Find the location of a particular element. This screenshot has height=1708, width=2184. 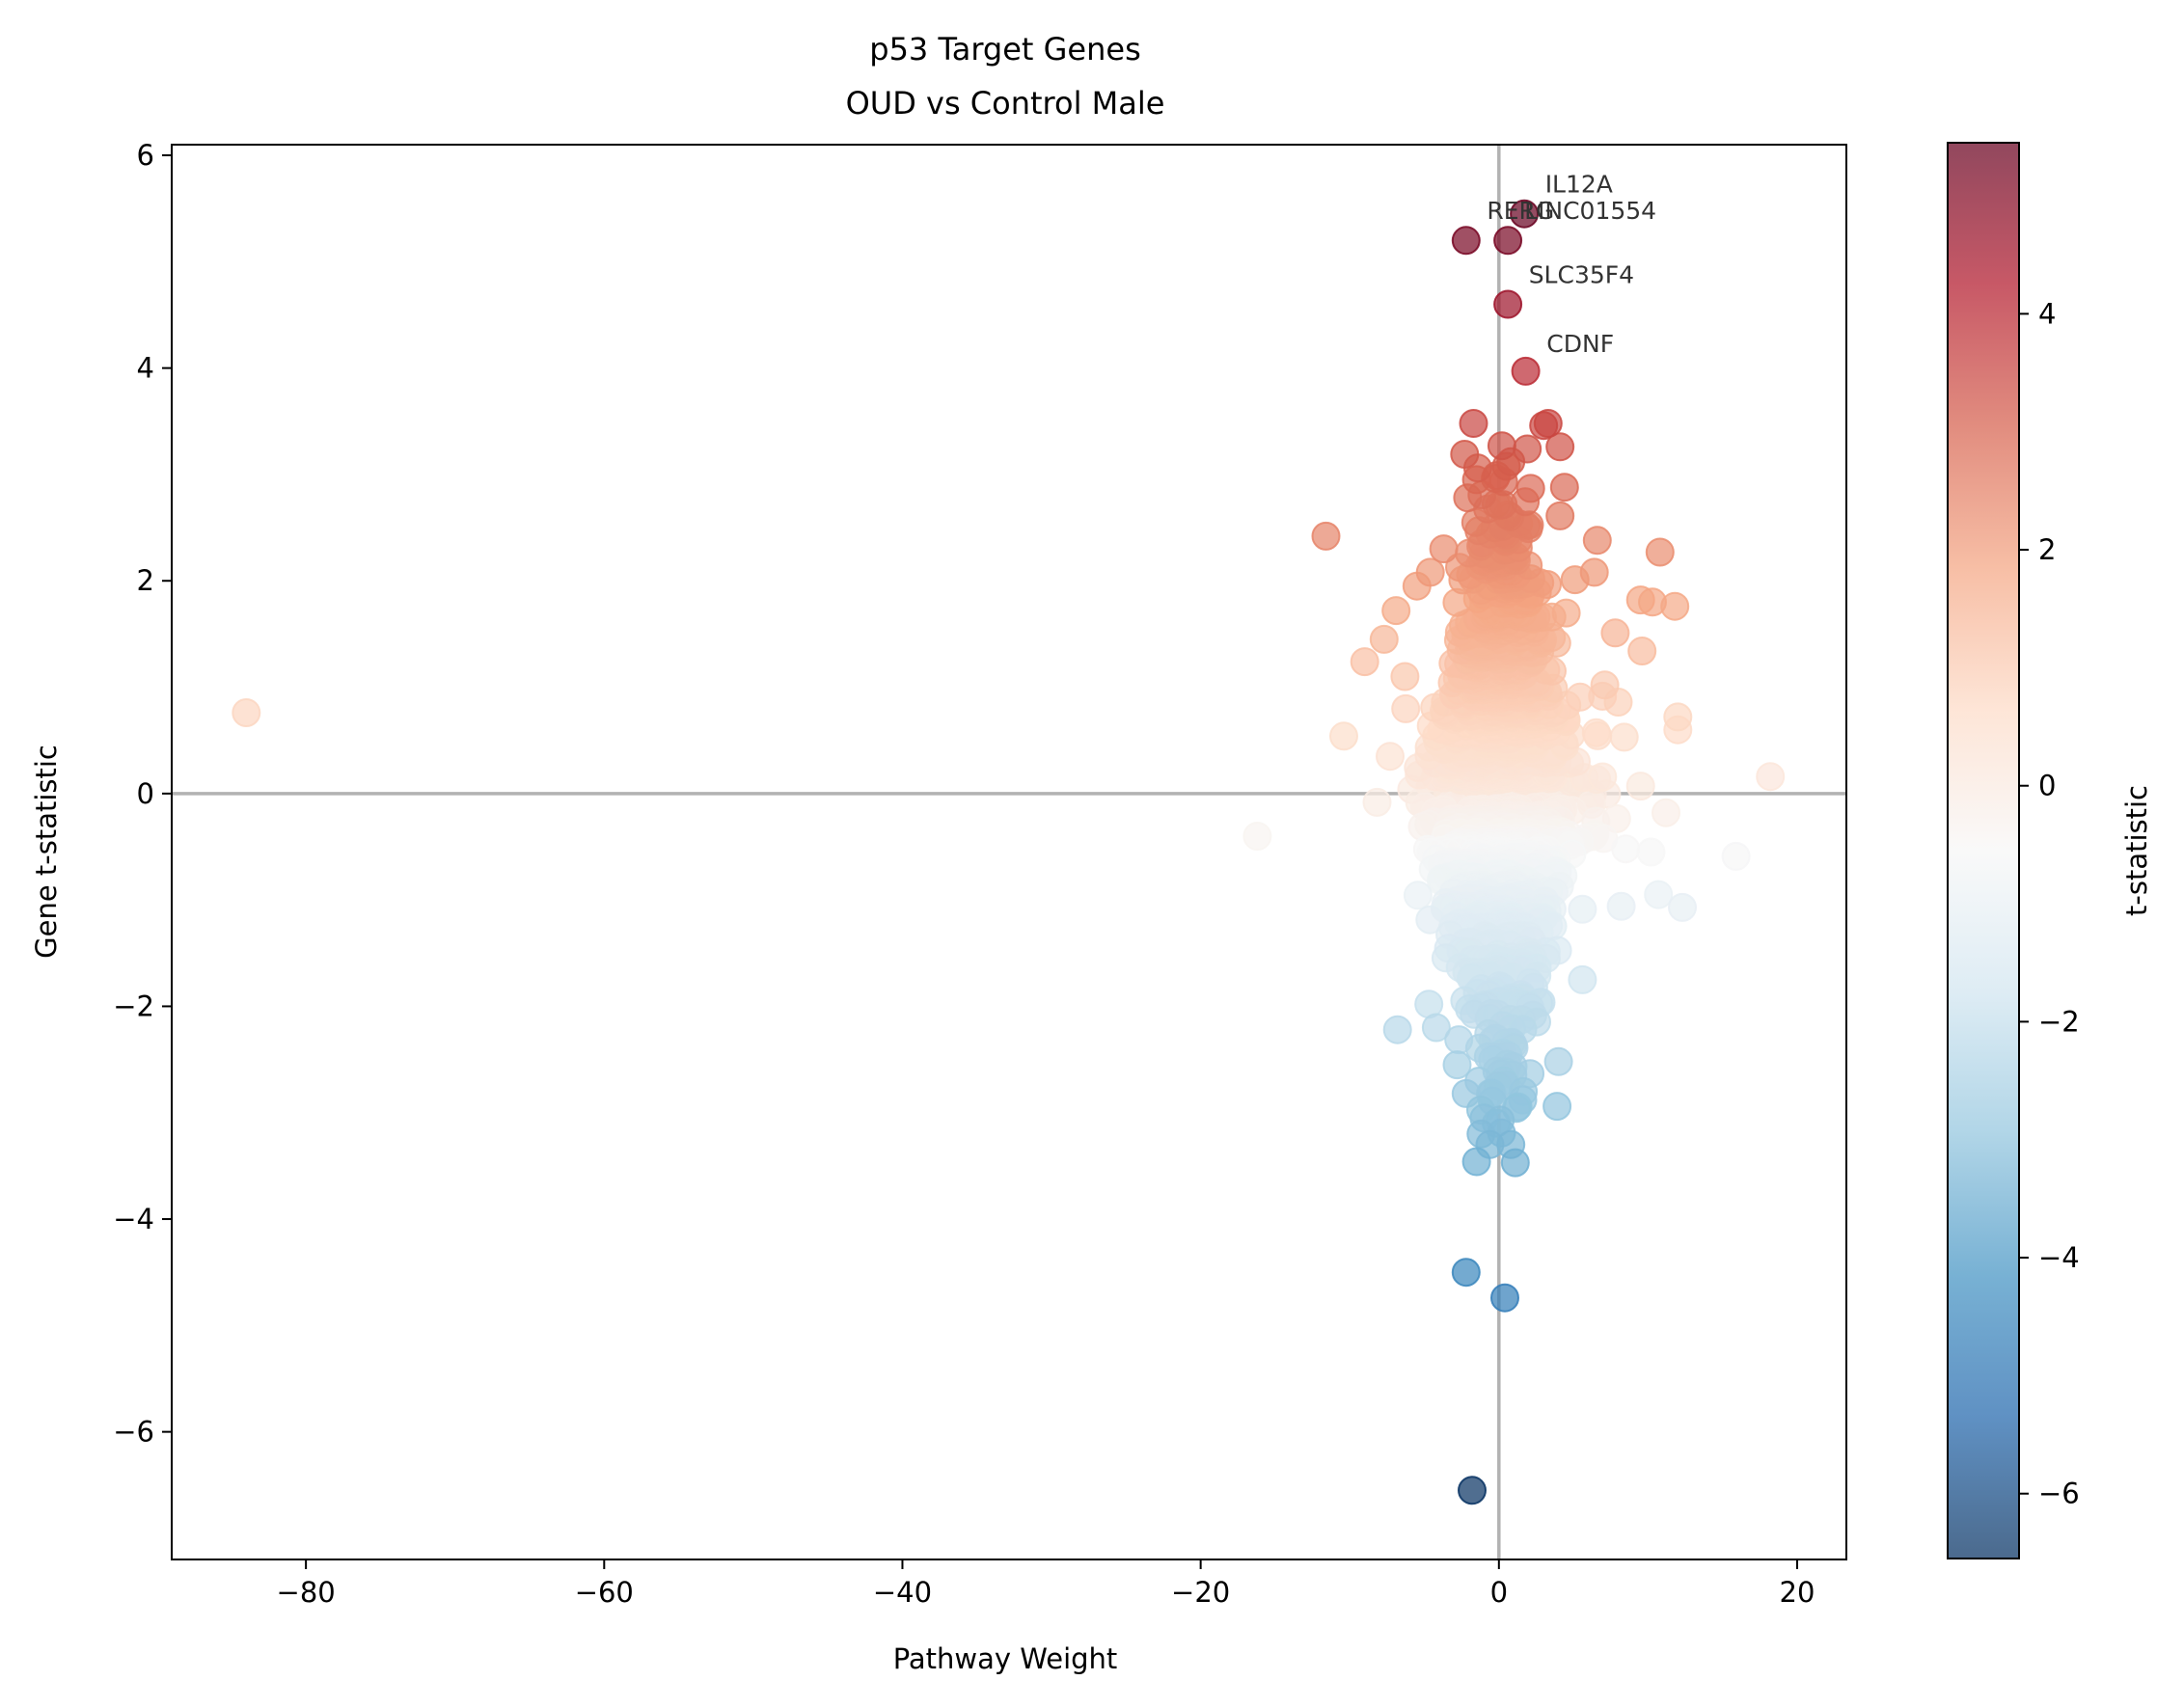

y-tick-label: 6 is located at coordinates (145, 155).